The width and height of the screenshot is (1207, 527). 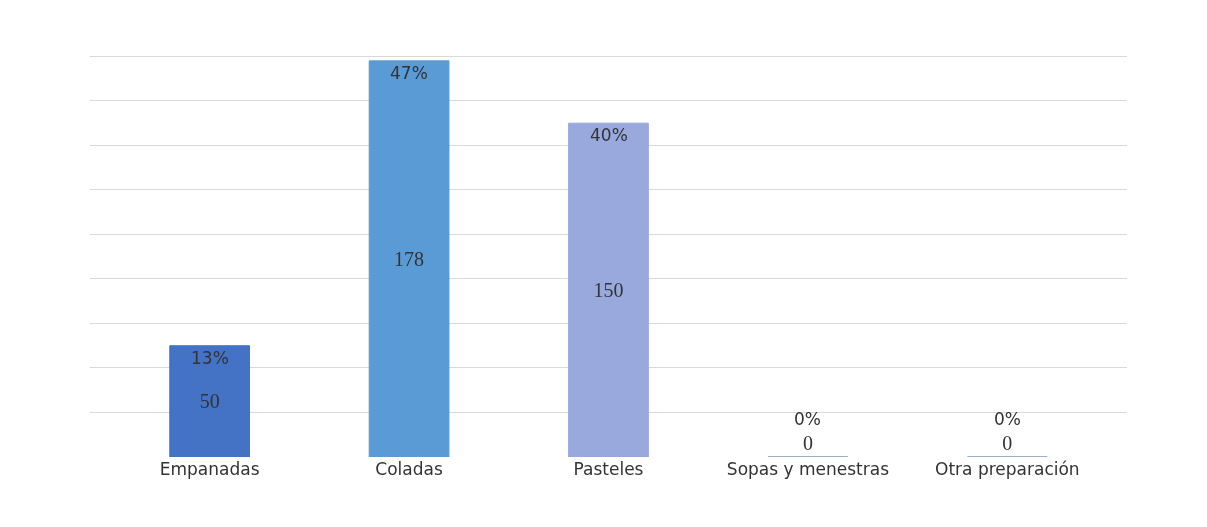 What do you see at coordinates (608, 469) in the screenshot?
I see `x-tick-label: Pasteles` at bounding box center [608, 469].